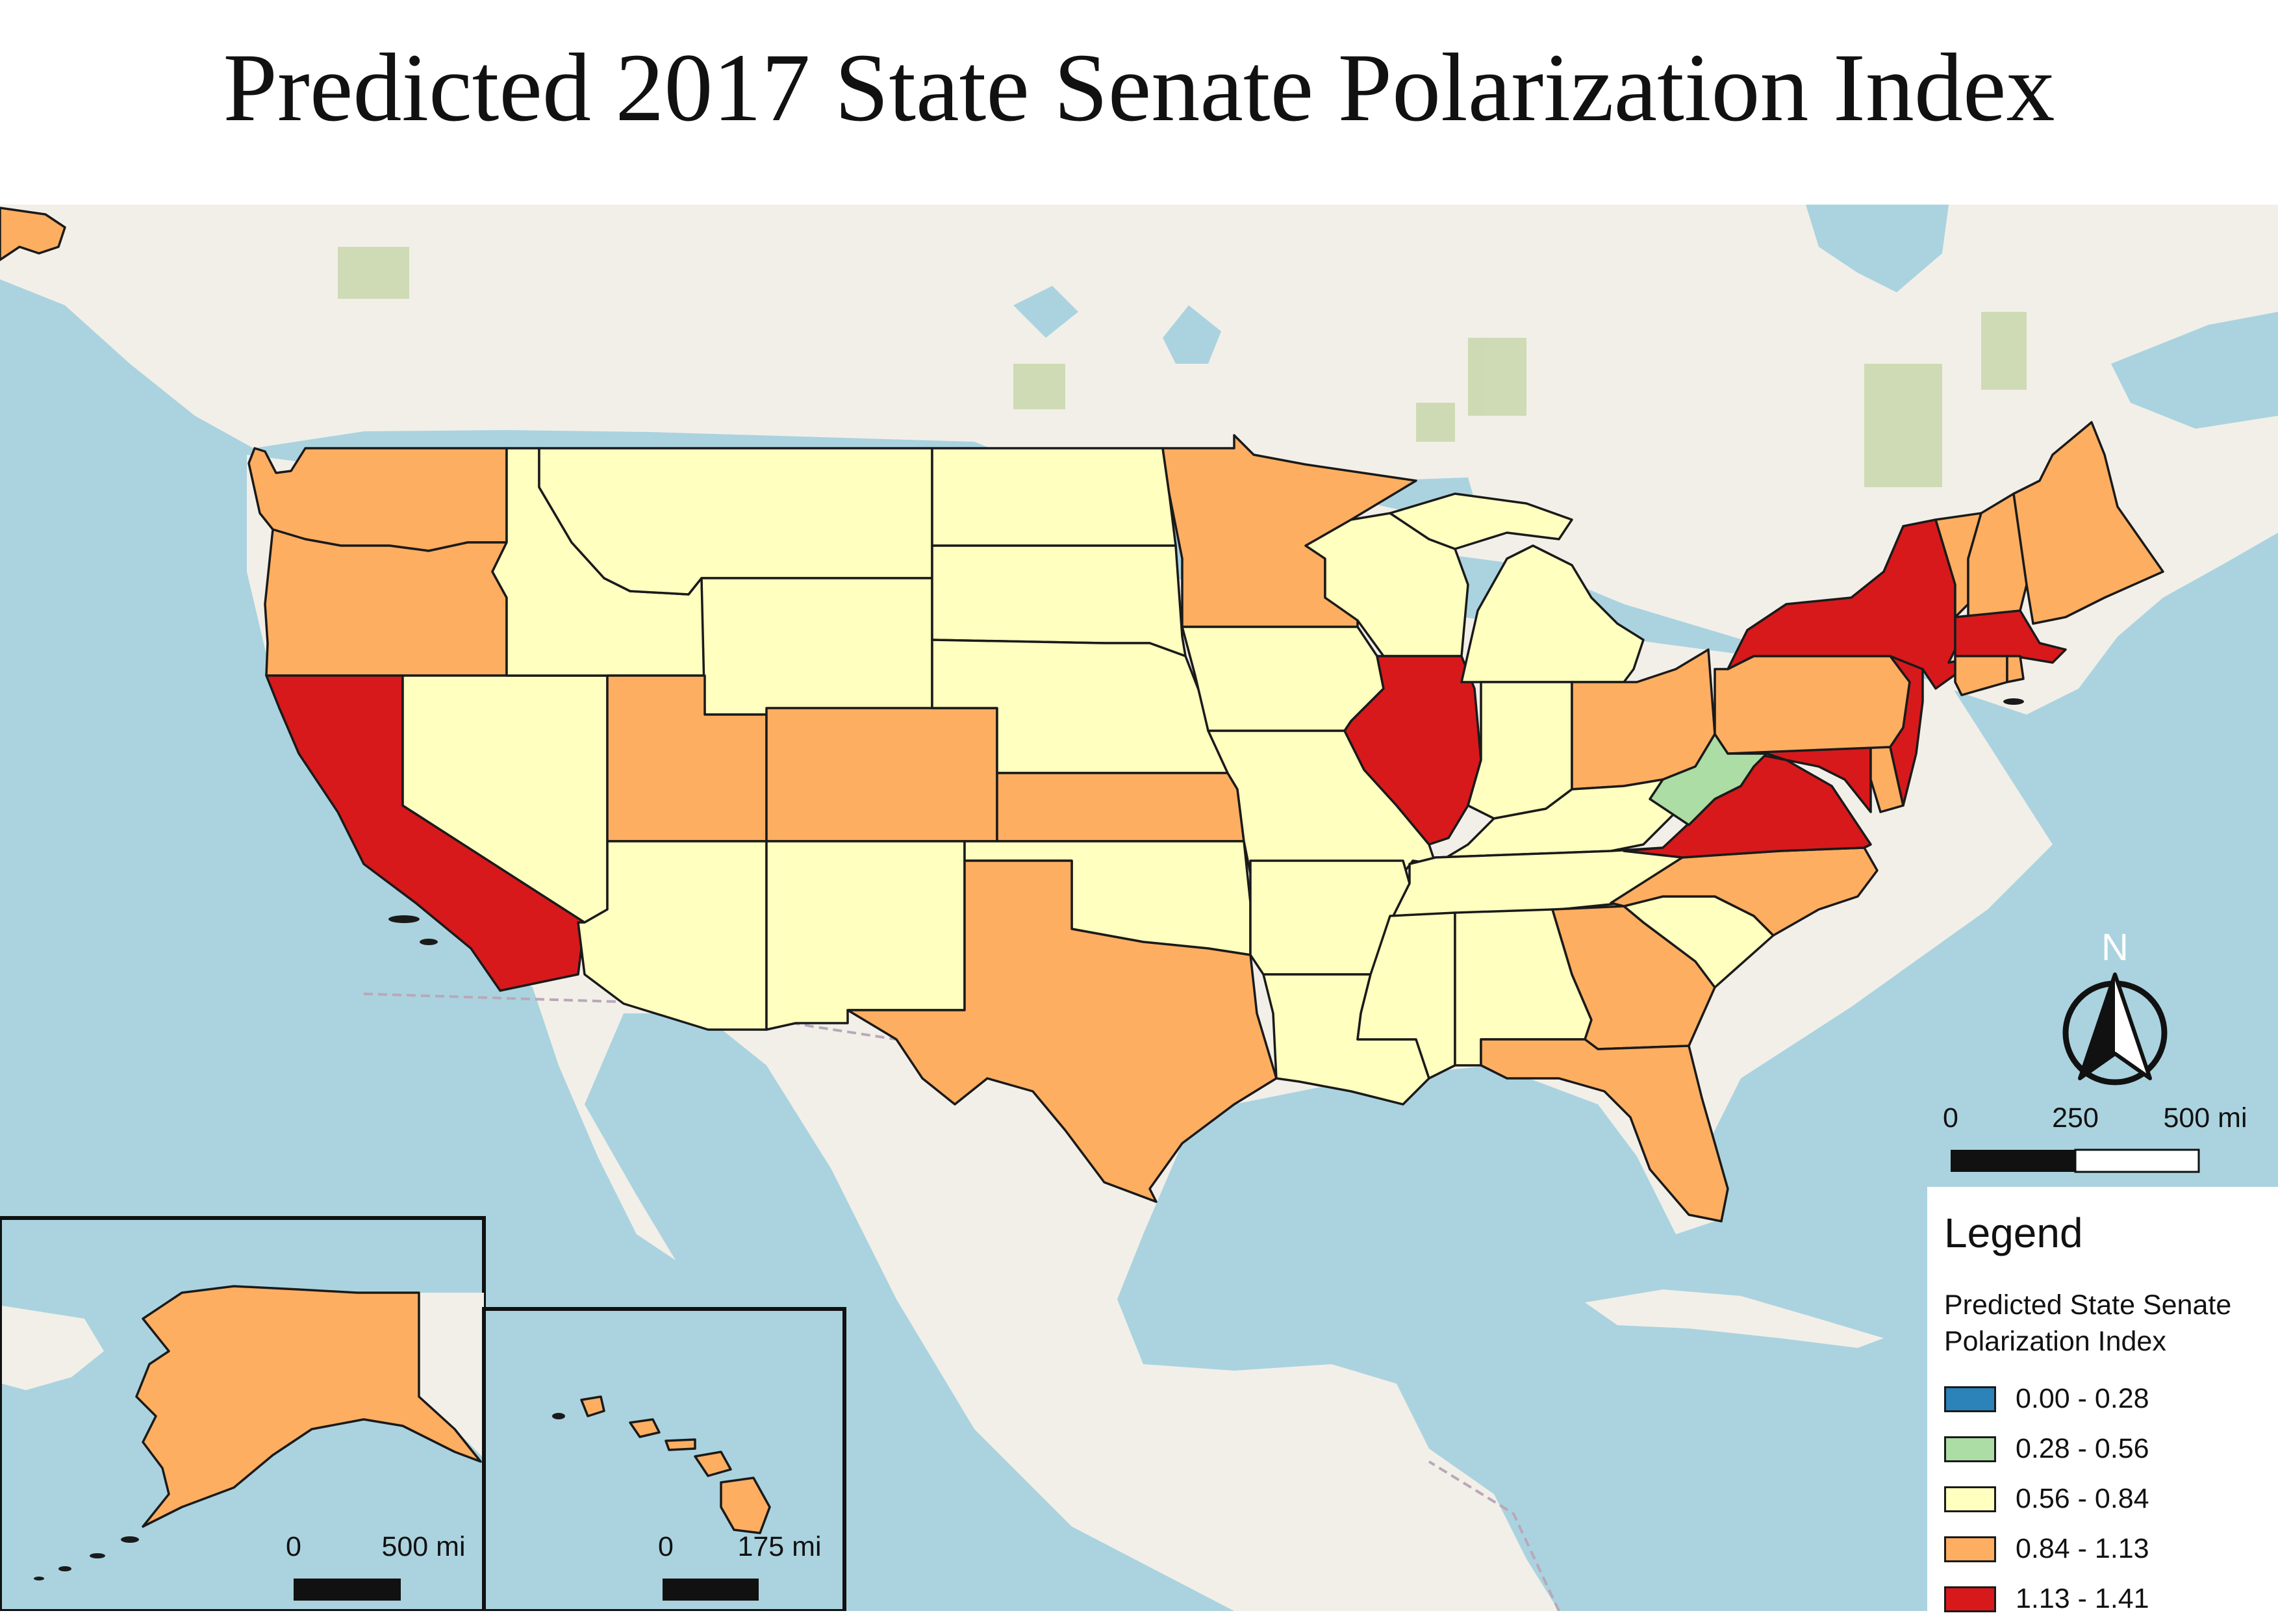 This screenshot has height=1624, width=2278. I want to click on state-Indiana, so click(1520, 750).